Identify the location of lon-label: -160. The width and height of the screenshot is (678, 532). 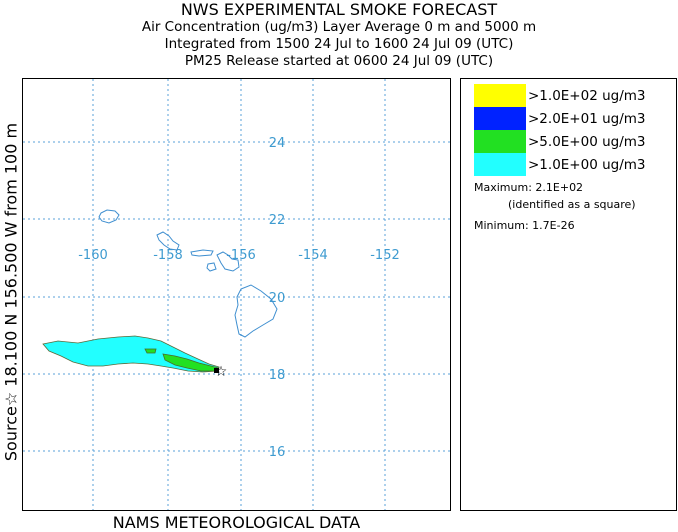
(93, 255).